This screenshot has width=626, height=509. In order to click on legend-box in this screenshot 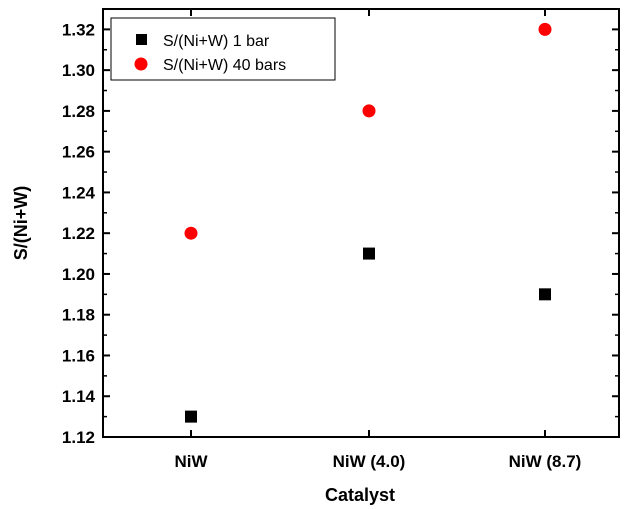, I will do `click(223, 49)`.